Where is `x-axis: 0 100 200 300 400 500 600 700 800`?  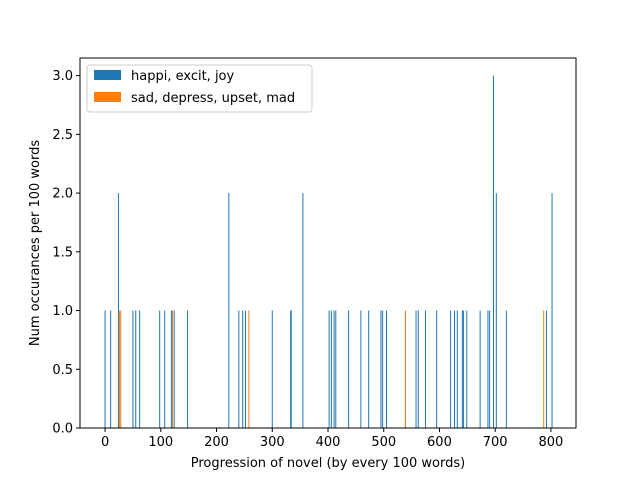
x-axis: 0 100 200 300 400 500 600 700 800 is located at coordinates (332, 439).